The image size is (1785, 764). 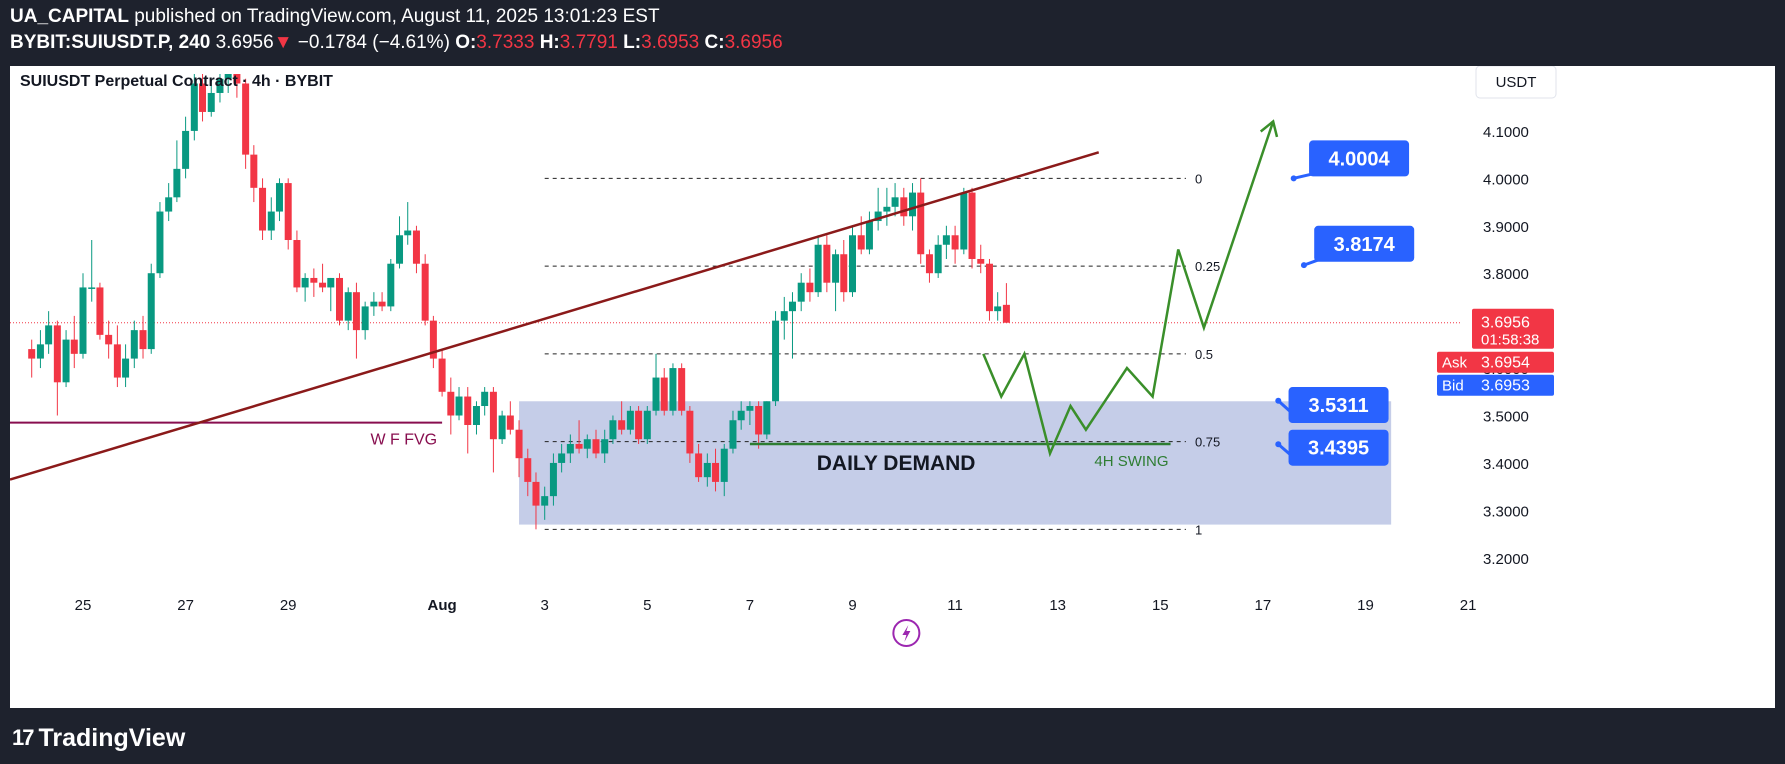 What do you see at coordinates (1505, 386) in the screenshot?
I see `bid-value: 3.6953` at bounding box center [1505, 386].